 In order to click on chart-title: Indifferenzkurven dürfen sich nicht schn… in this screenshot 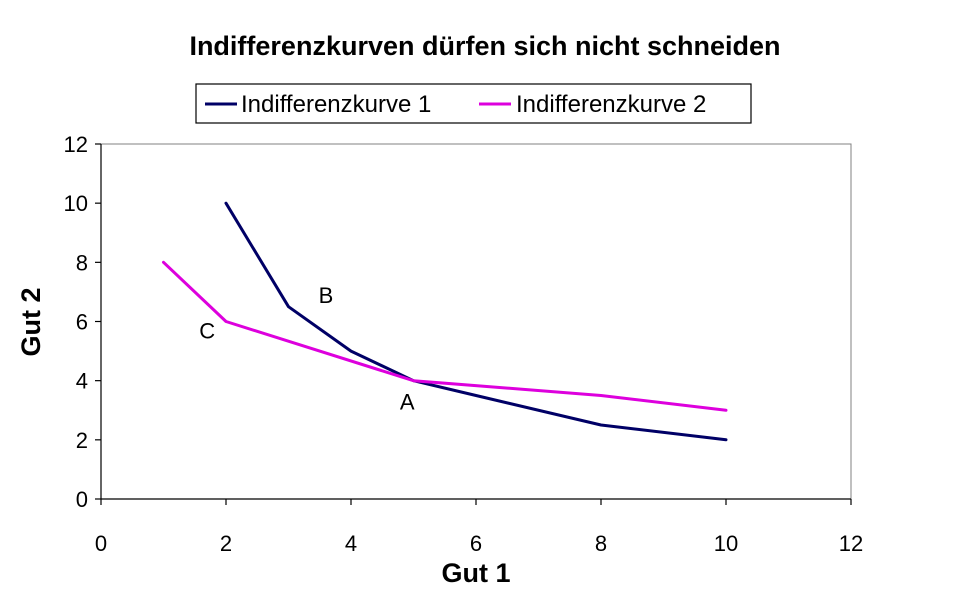, I will do `click(484, 46)`.